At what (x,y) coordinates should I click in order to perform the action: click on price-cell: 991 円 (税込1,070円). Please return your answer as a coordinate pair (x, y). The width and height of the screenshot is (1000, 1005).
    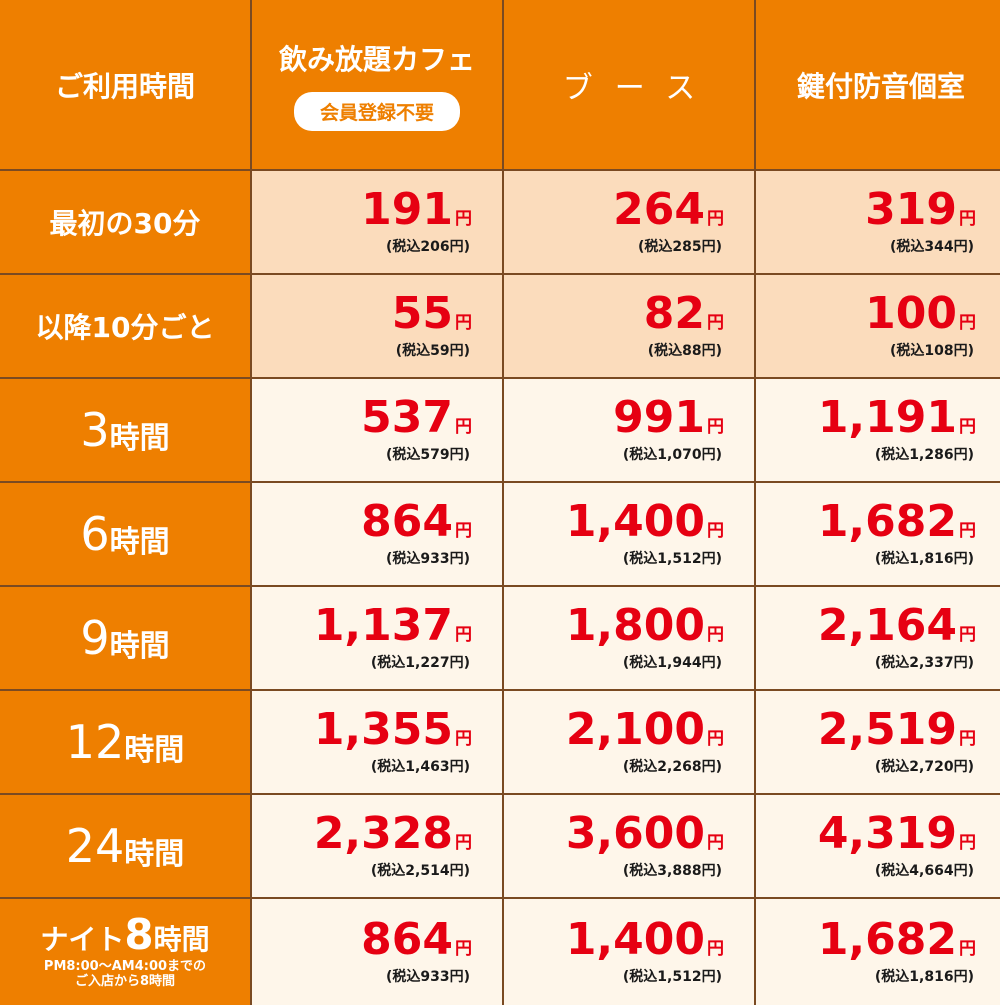
    Looking at the image, I should click on (629, 430).